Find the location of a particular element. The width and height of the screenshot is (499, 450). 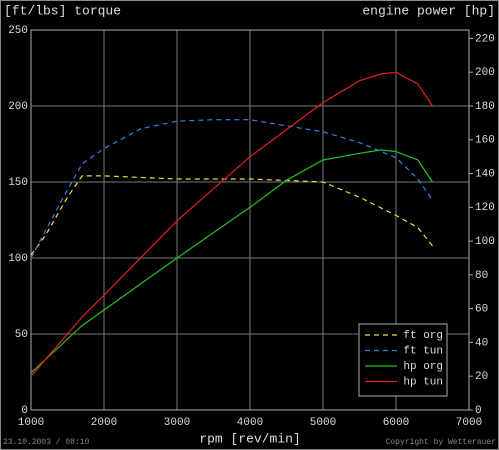

x-tick-label: 7000 is located at coordinates (469, 423).